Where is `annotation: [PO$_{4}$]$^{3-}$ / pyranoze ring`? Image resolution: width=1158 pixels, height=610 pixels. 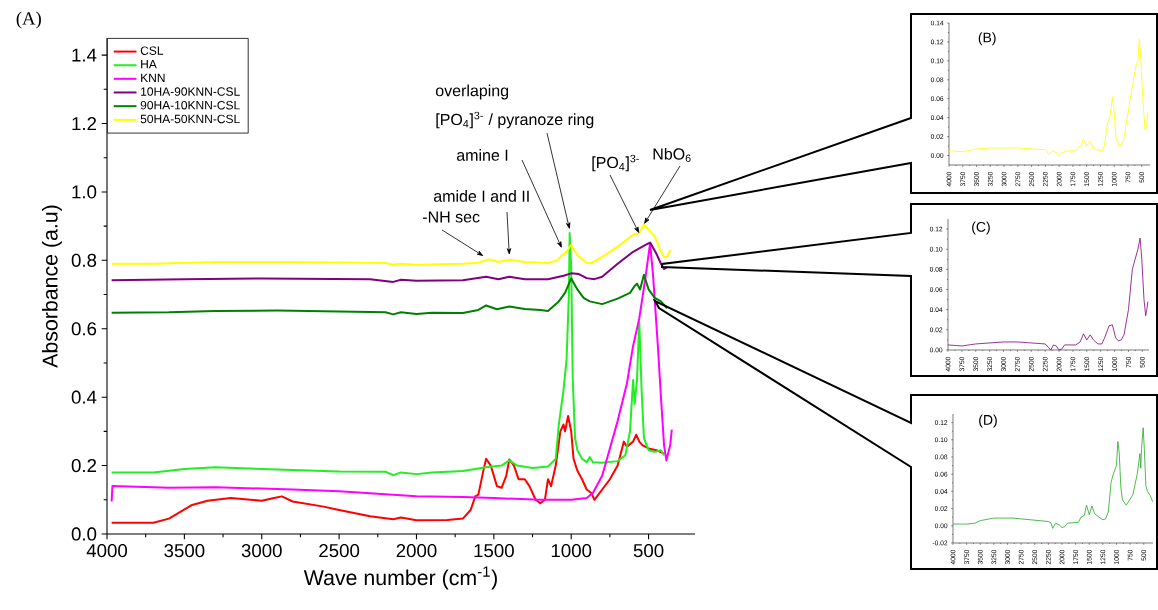 annotation: [PO$_{4}$]$^{3-}$ / pyranoze ring is located at coordinates (515, 120).